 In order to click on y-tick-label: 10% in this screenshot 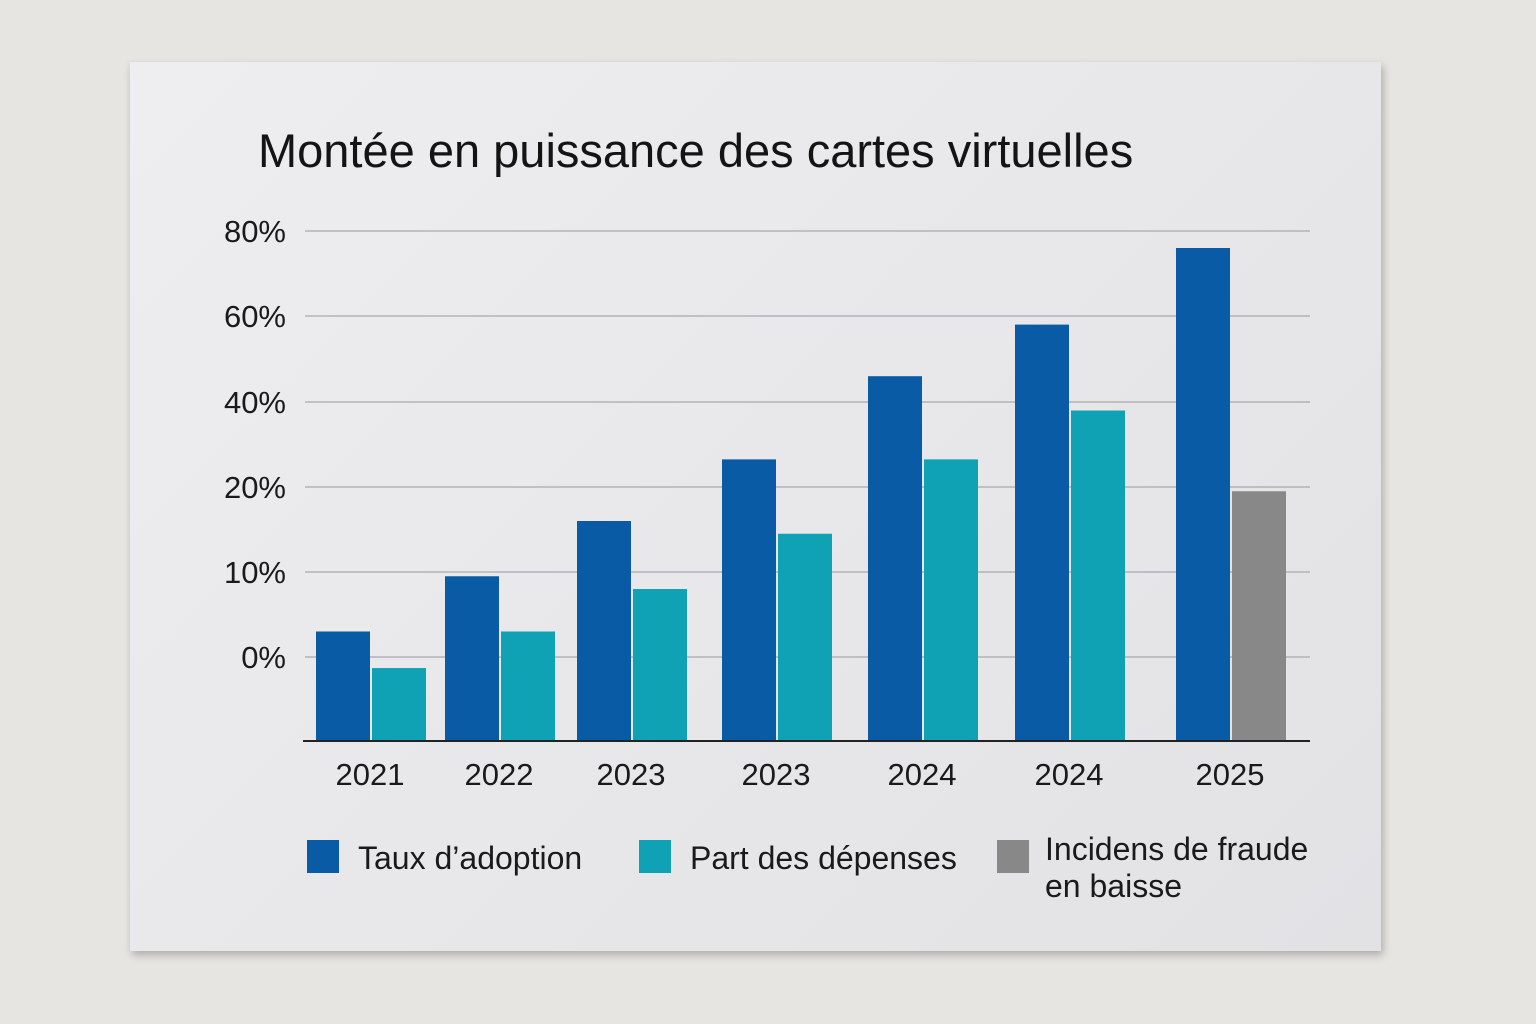, I will do `click(255, 572)`.